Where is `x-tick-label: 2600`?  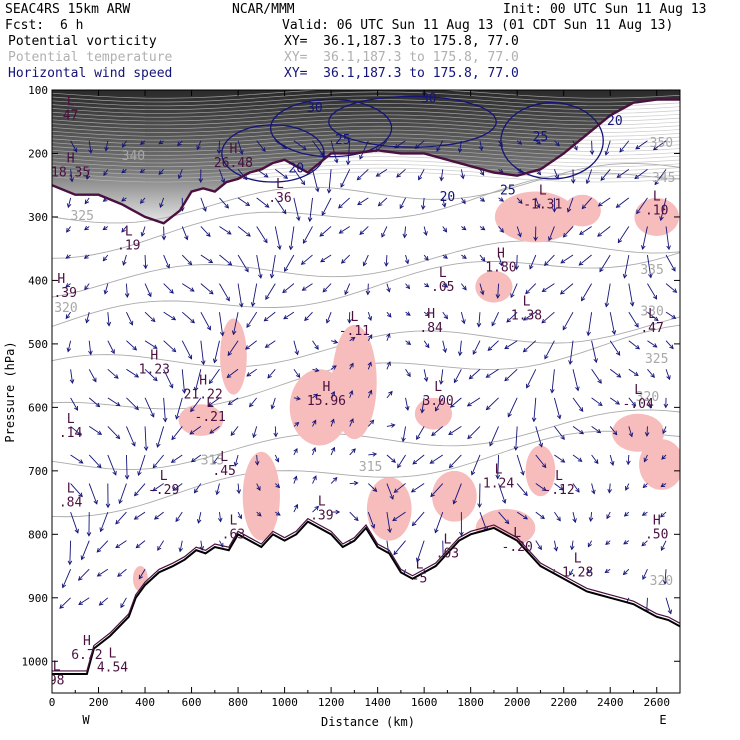 x-tick-label: 2600 is located at coordinates (656, 702).